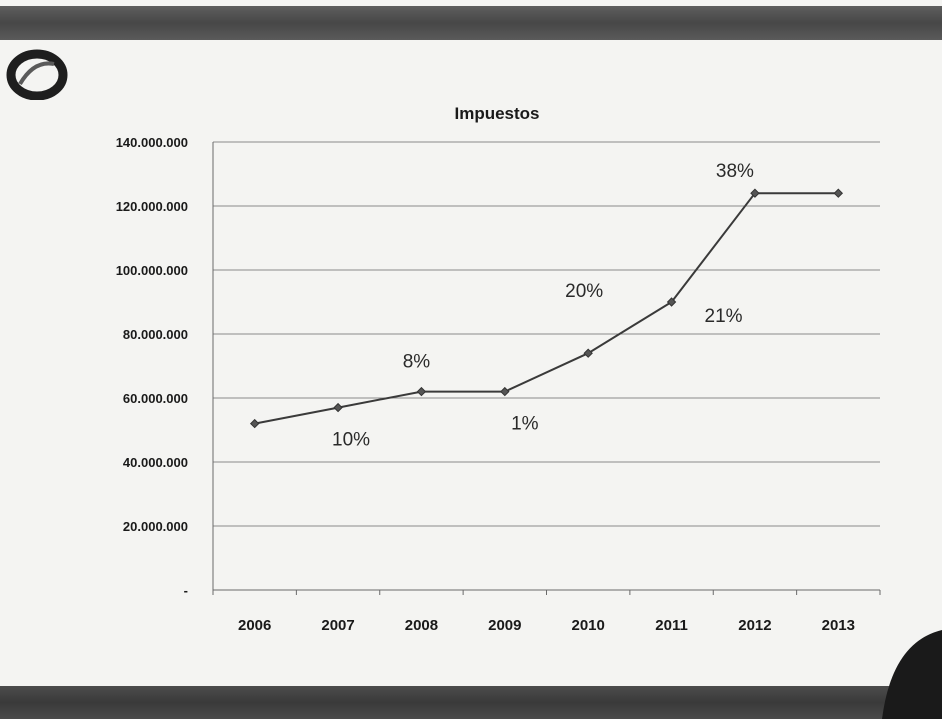 This screenshot has height=719, width=942. I want to click on x-tick-labels: 2006 2007 2008 2009 2010 2011 2012 2013, so click(546, 625).